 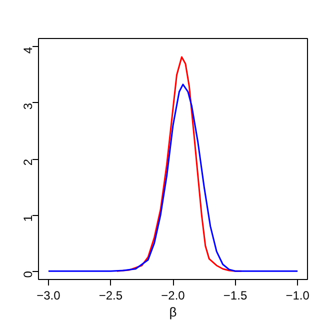 What do you see at coordinates (28, 106) in the screenshot?
I see `y-tick-label: 3` at bounding box center [28, 106].